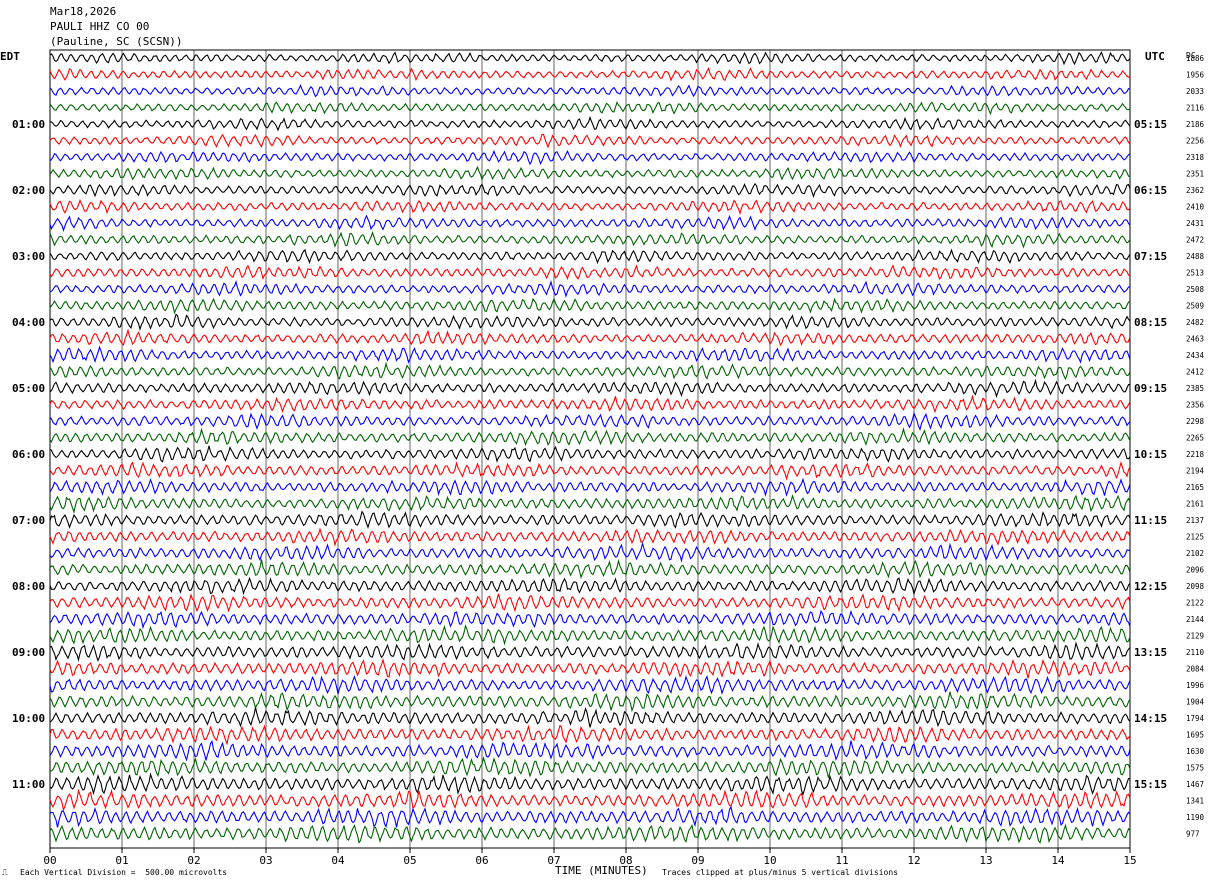 This screenshot has height=886, width=1210. I want to click on left-timezone-label: EDT, so click(10, 56).